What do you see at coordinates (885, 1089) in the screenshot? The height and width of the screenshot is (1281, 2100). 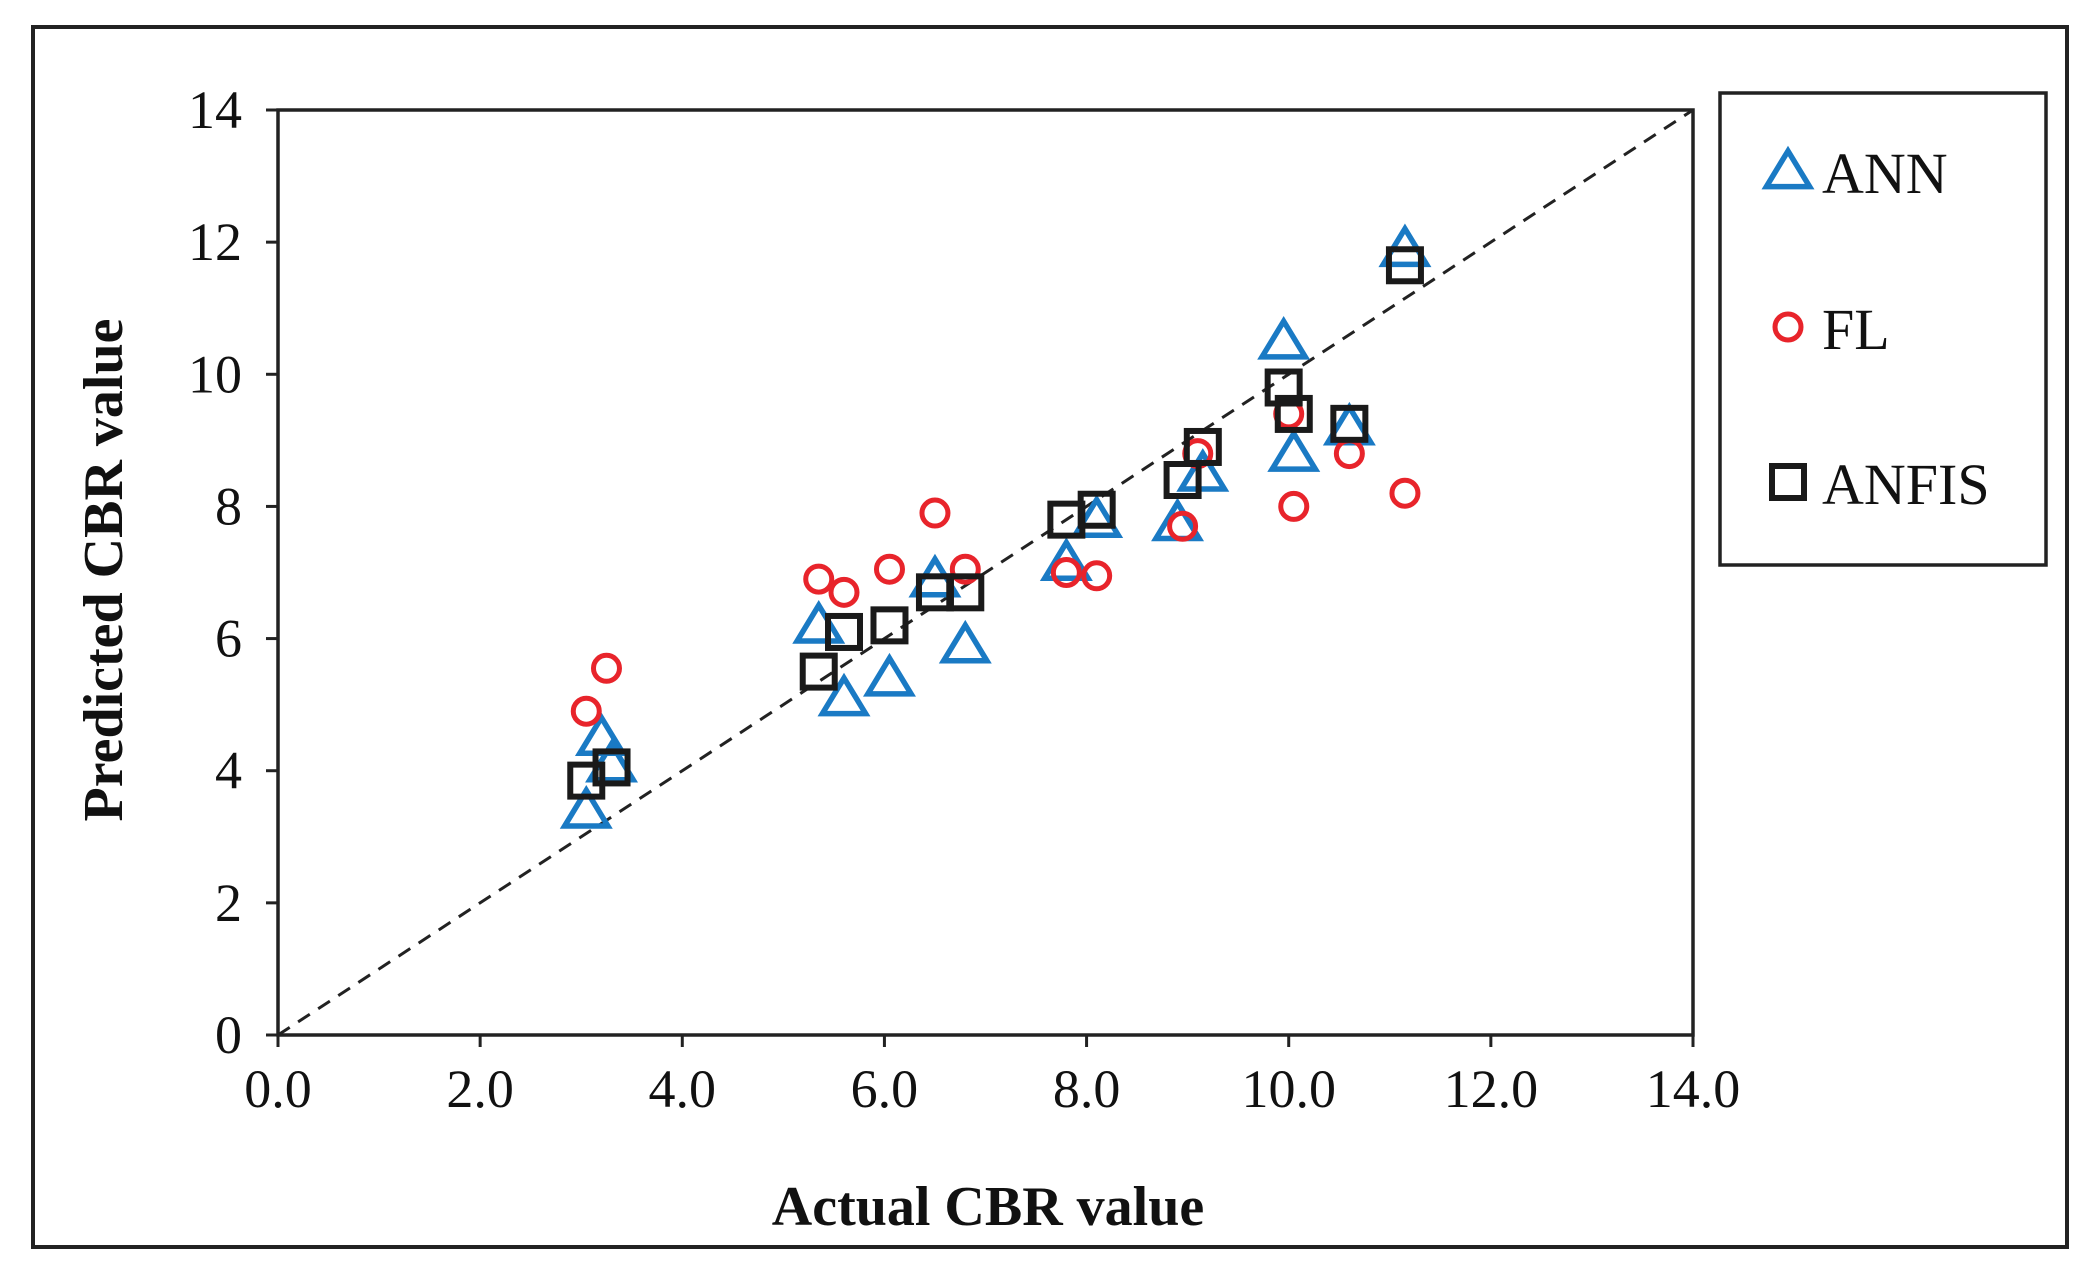 I see `x-tick-label: 6.0` at bounding box center [885, 1089].